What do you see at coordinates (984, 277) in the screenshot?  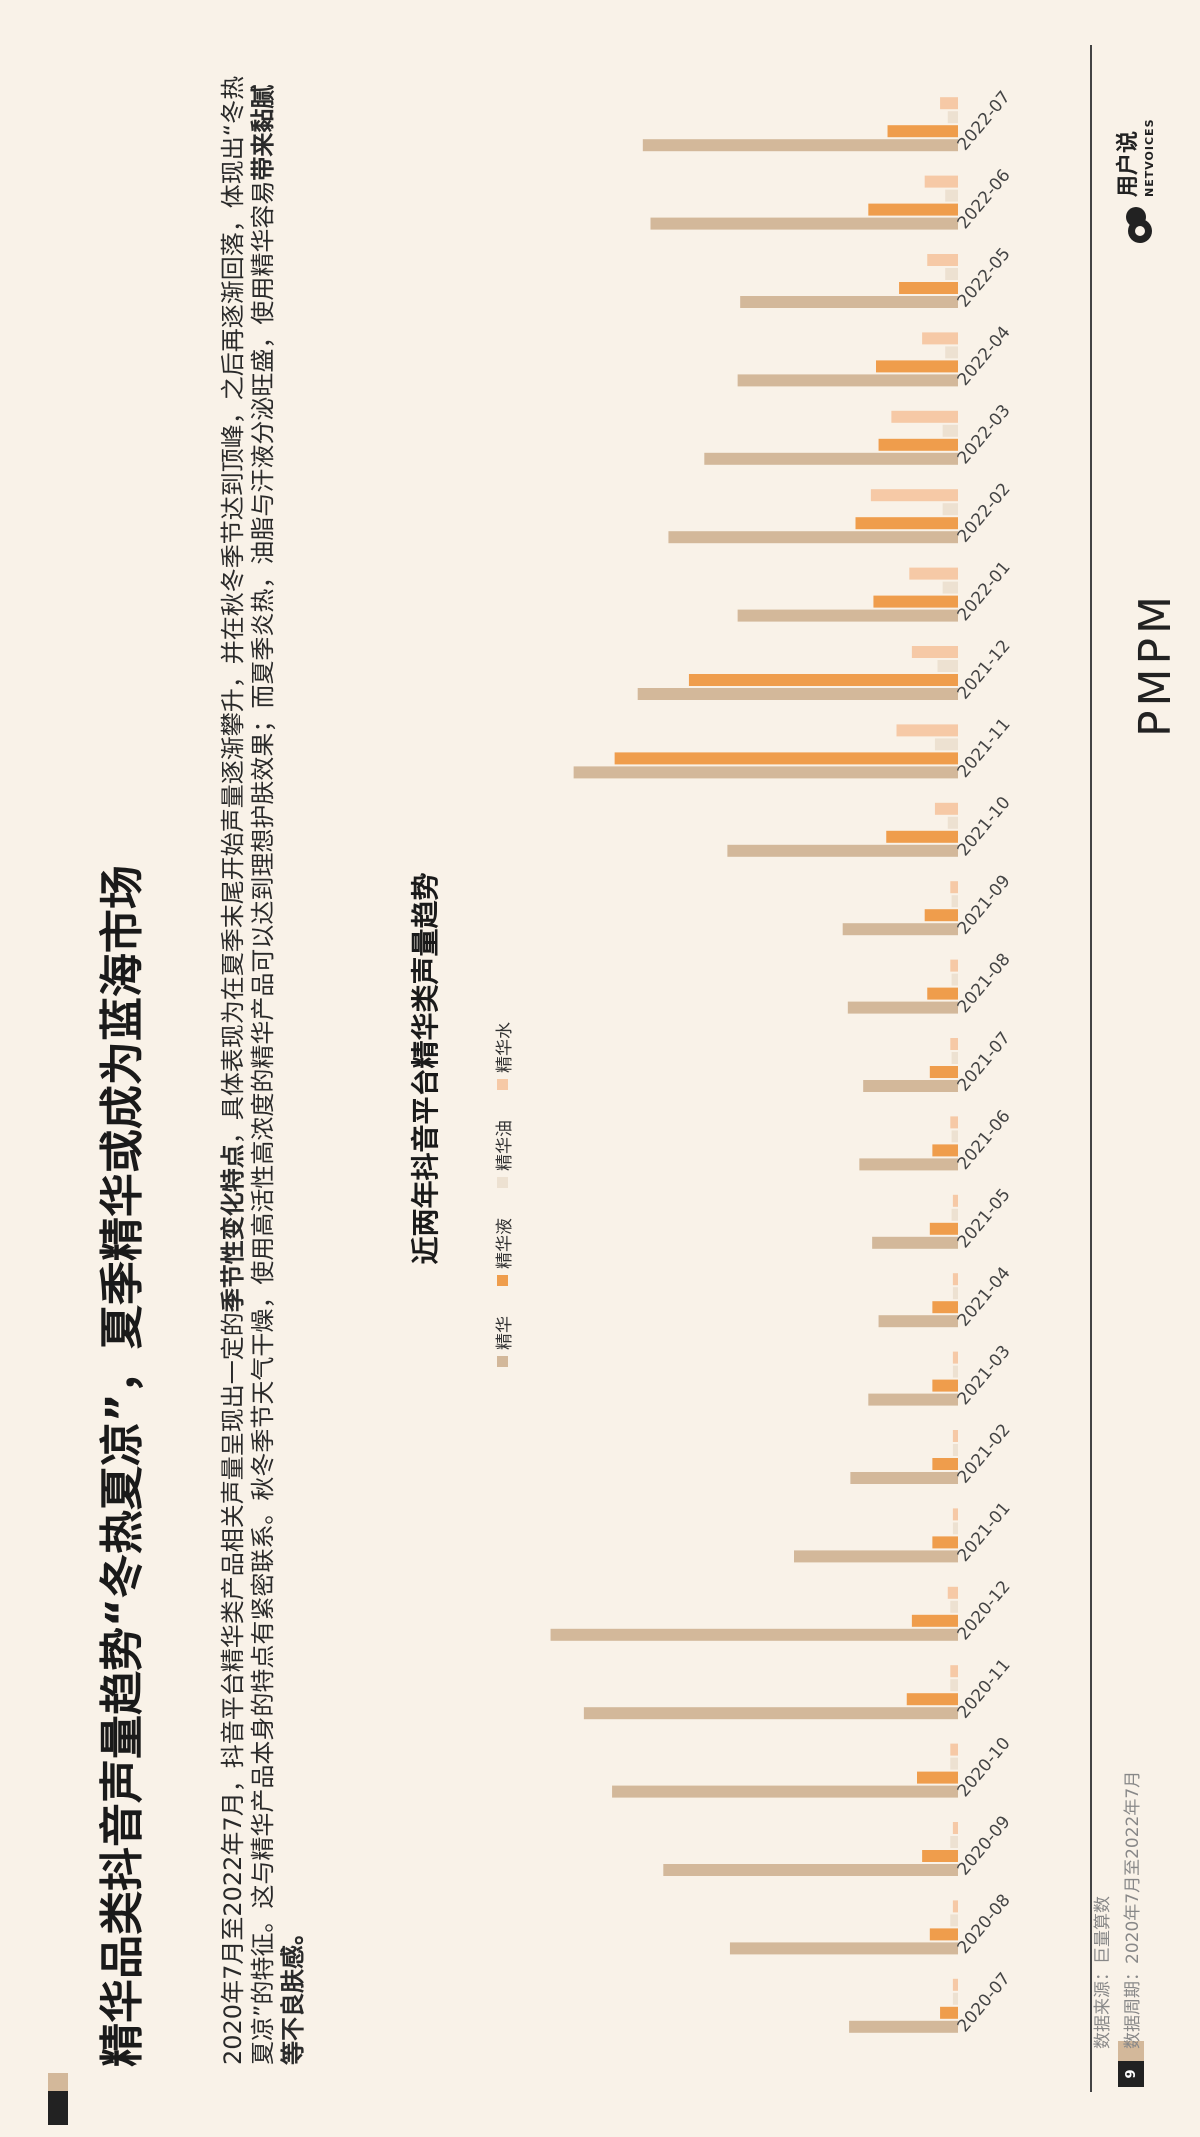 I see `x-tick-label: 2022-05` at bounding box center [984, 277].